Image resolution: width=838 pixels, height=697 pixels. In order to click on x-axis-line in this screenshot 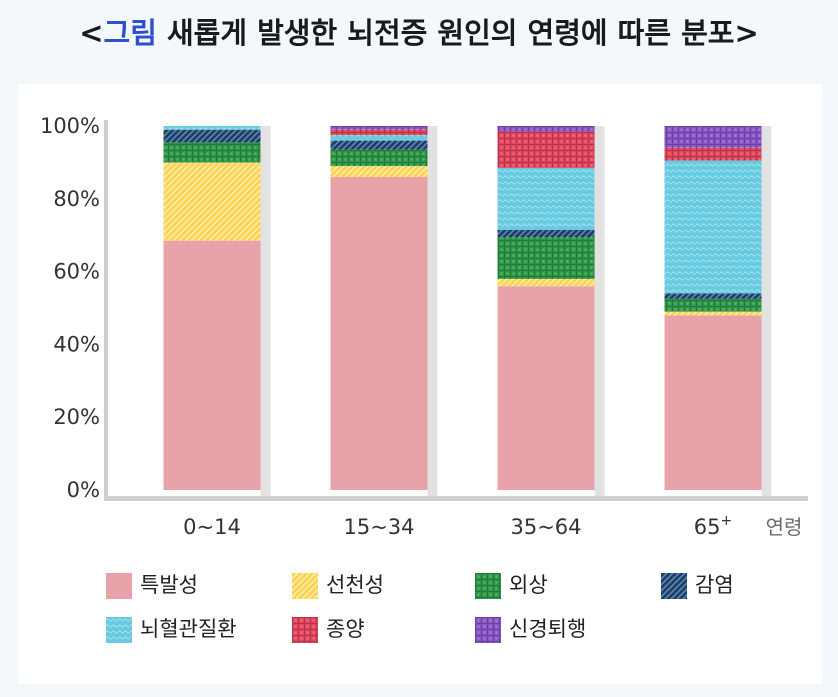, I will do `click(456, 498)`.